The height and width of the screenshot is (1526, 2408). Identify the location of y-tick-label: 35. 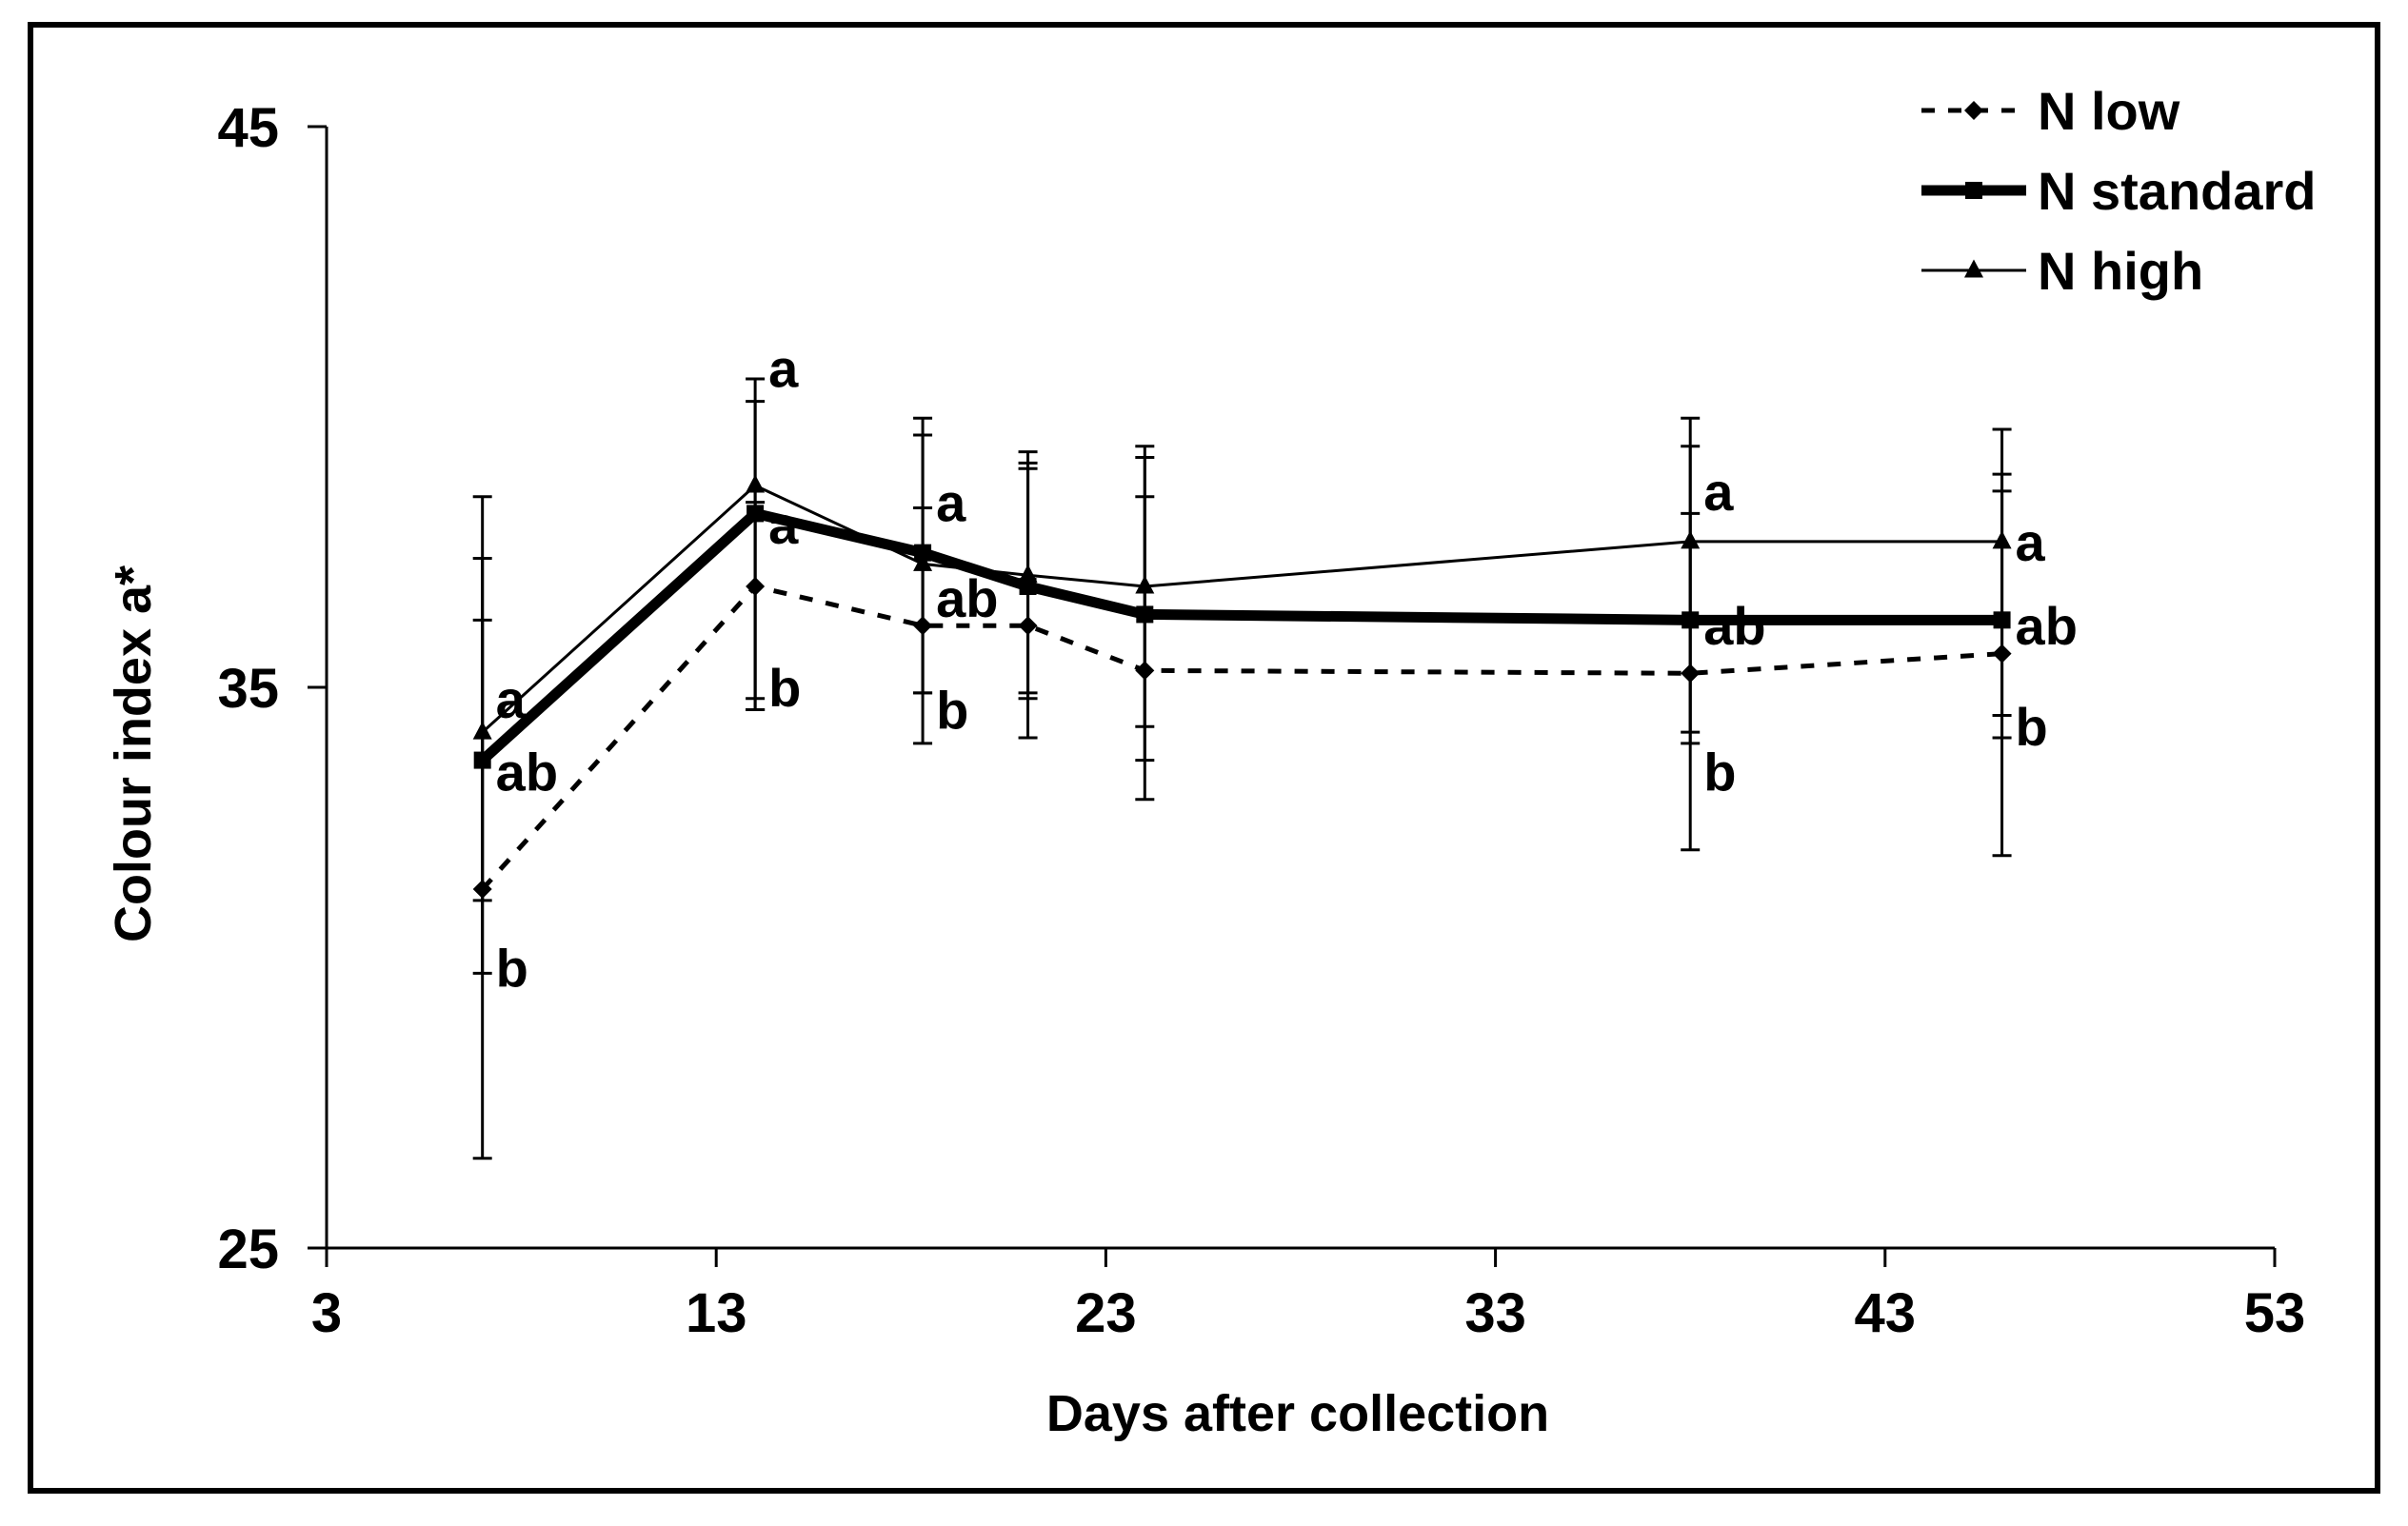
(248, 689).